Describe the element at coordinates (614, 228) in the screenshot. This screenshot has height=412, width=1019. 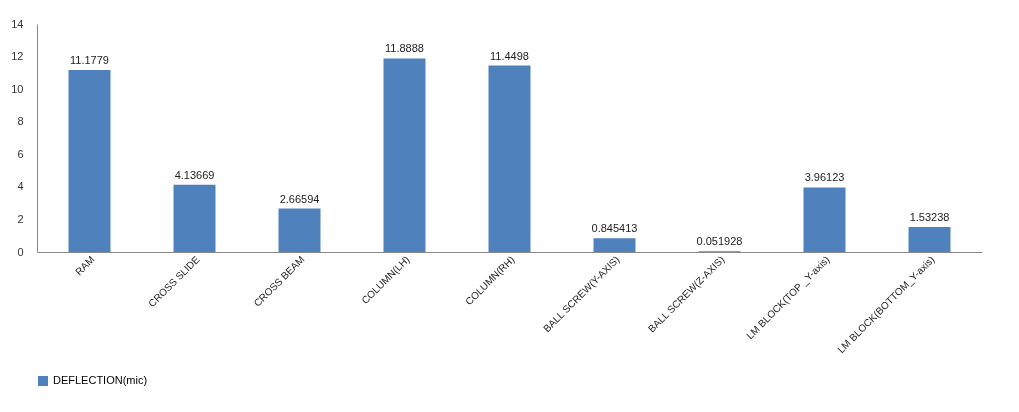
I see `data-label: 0.845413` at that location.